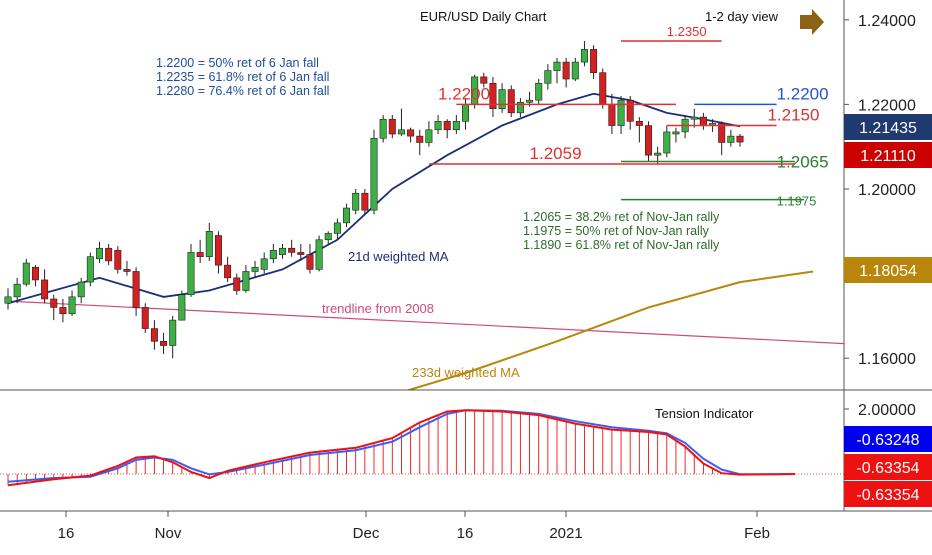  Describe the element at coordinates (466, 372) in the screenshot. I see `ma-233d-label: 233d weighted MA` at that location.